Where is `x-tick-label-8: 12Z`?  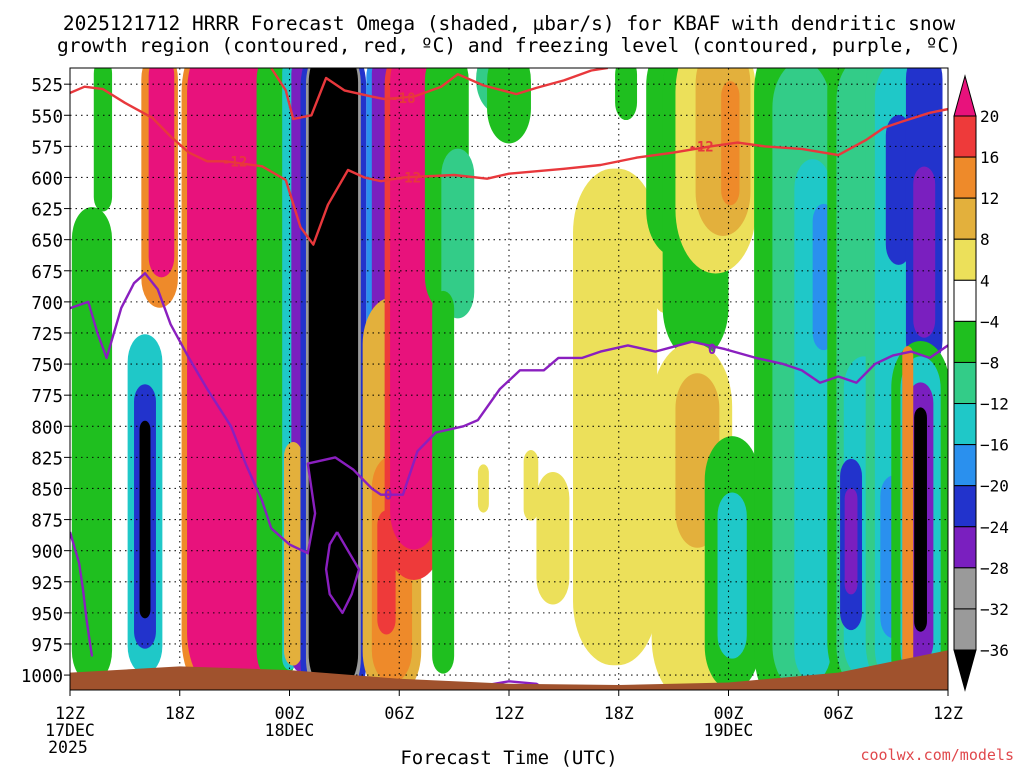
x-tick-label-8: 12Z is located at coordinates (948, 713).